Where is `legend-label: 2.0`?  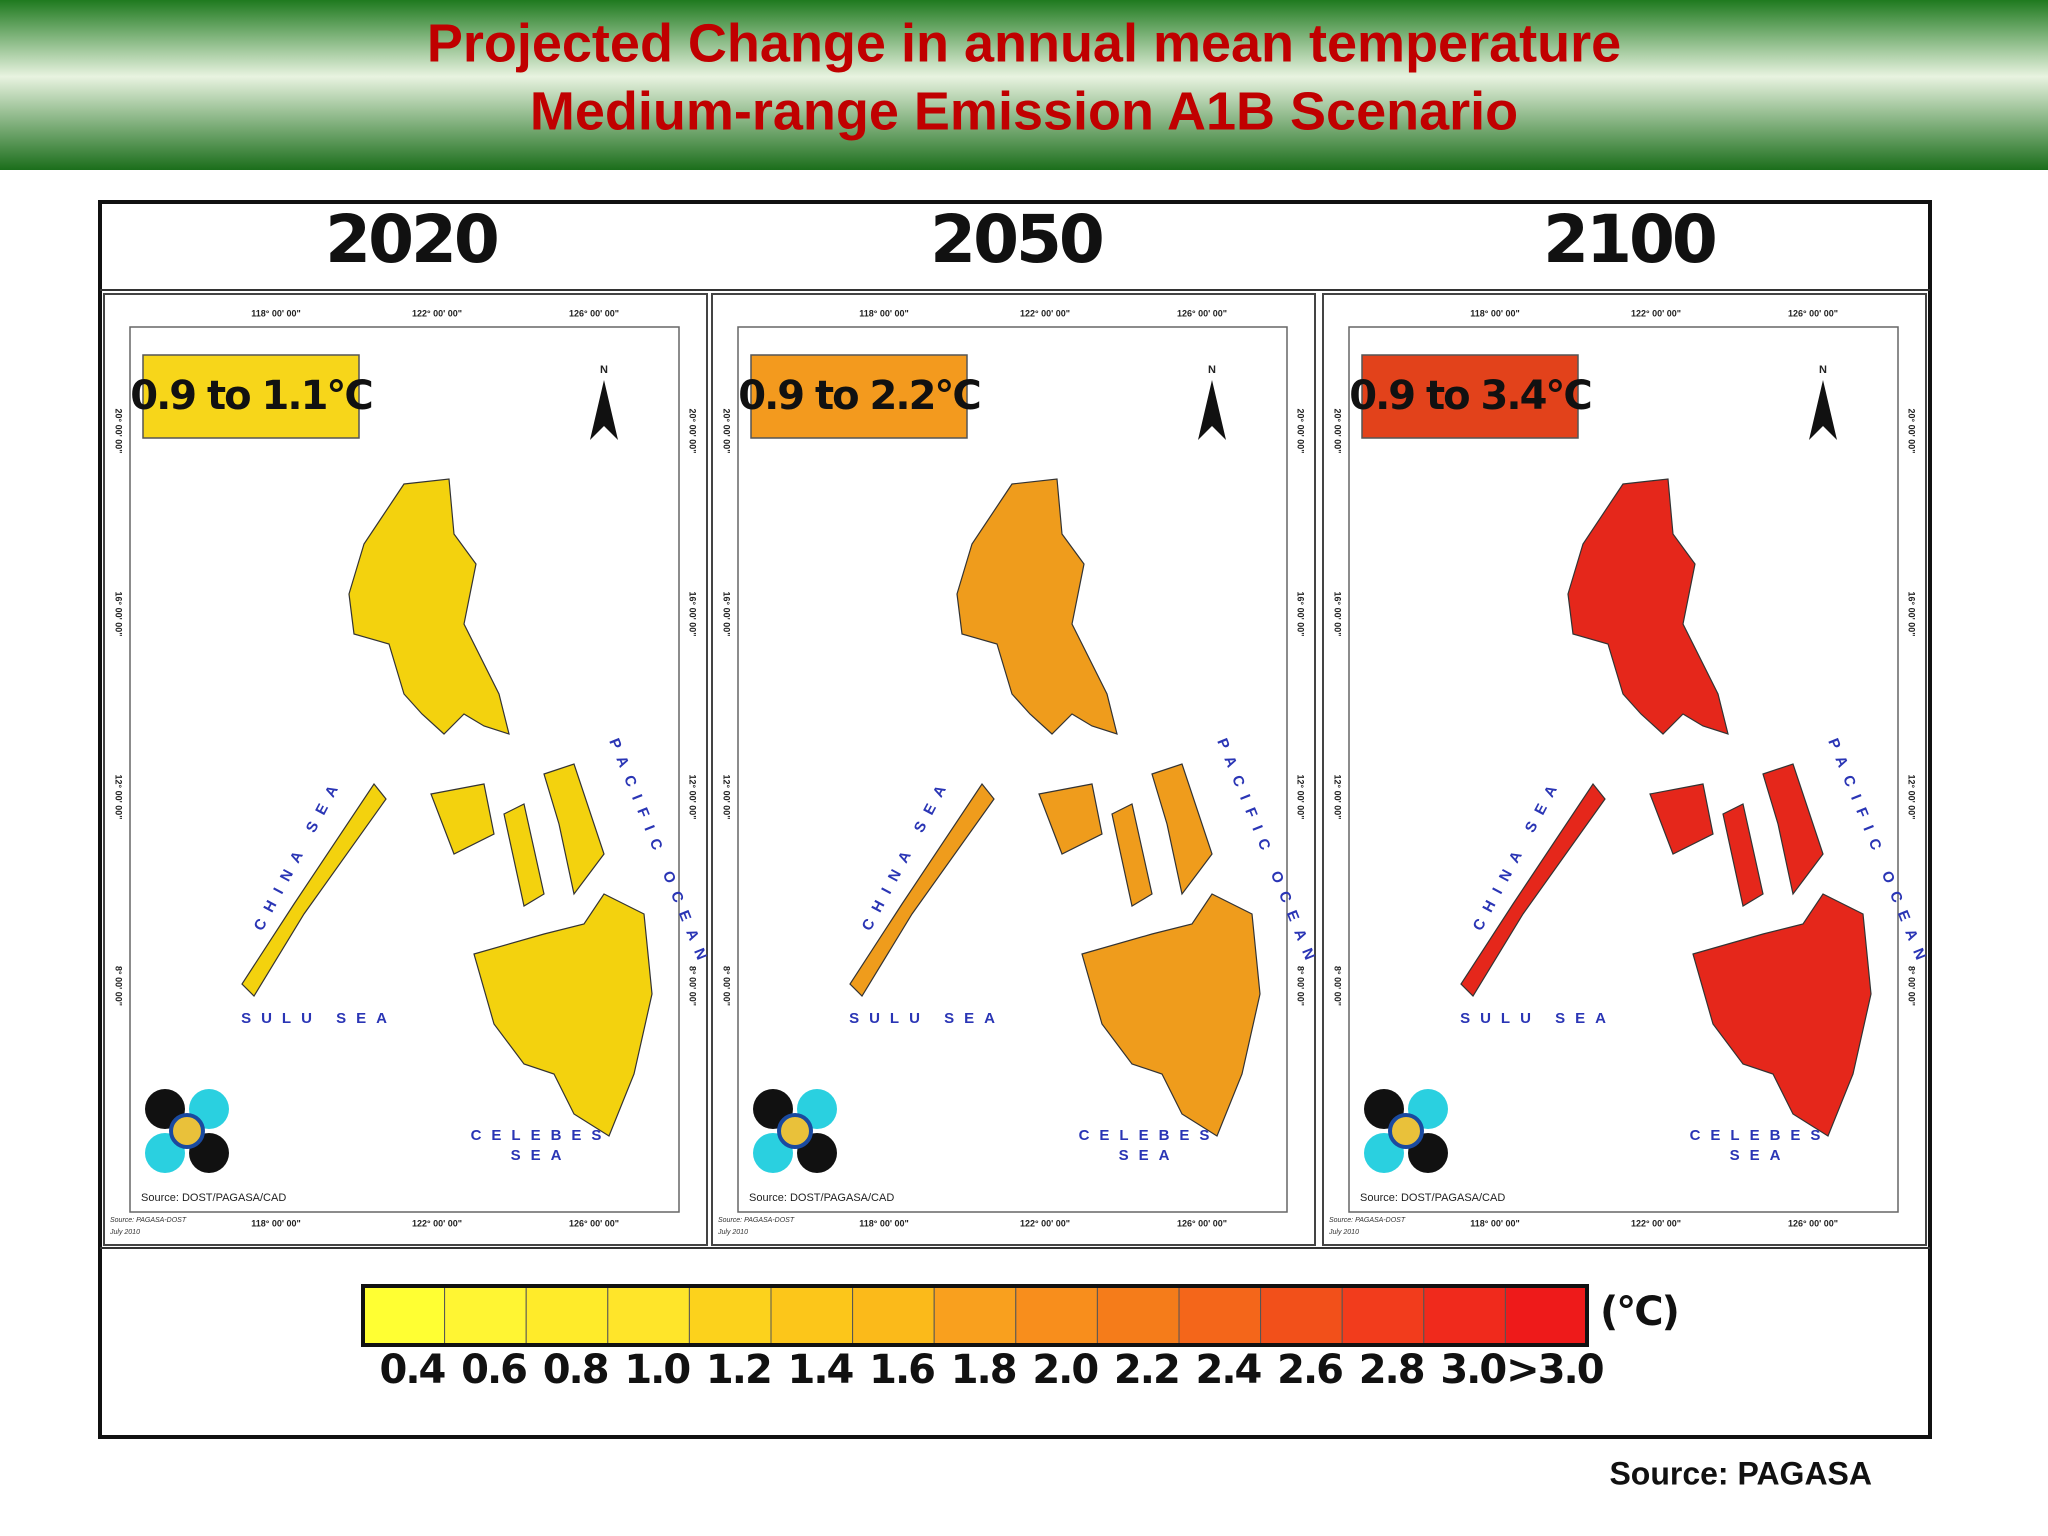 legend-label: 2.0 is located at coordinates (1064, 1370).